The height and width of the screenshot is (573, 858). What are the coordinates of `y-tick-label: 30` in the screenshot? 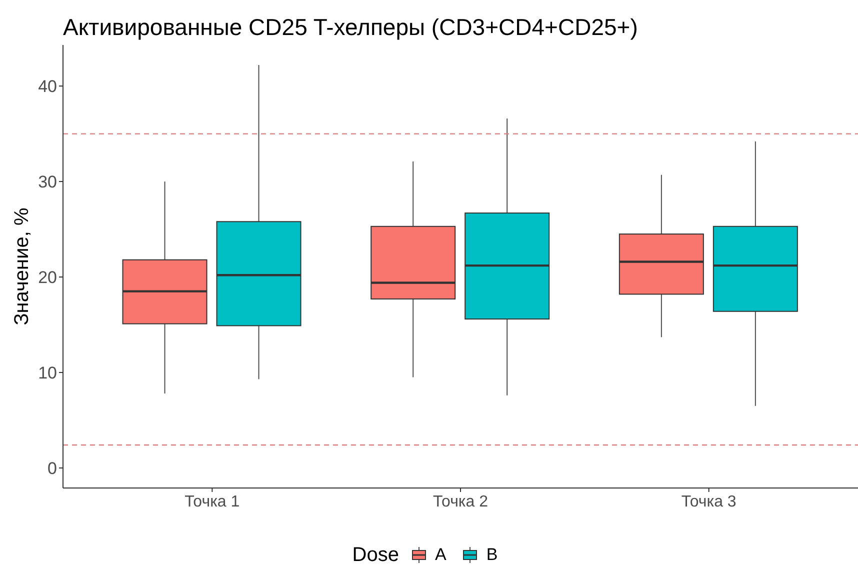 It's located at (47, 182).